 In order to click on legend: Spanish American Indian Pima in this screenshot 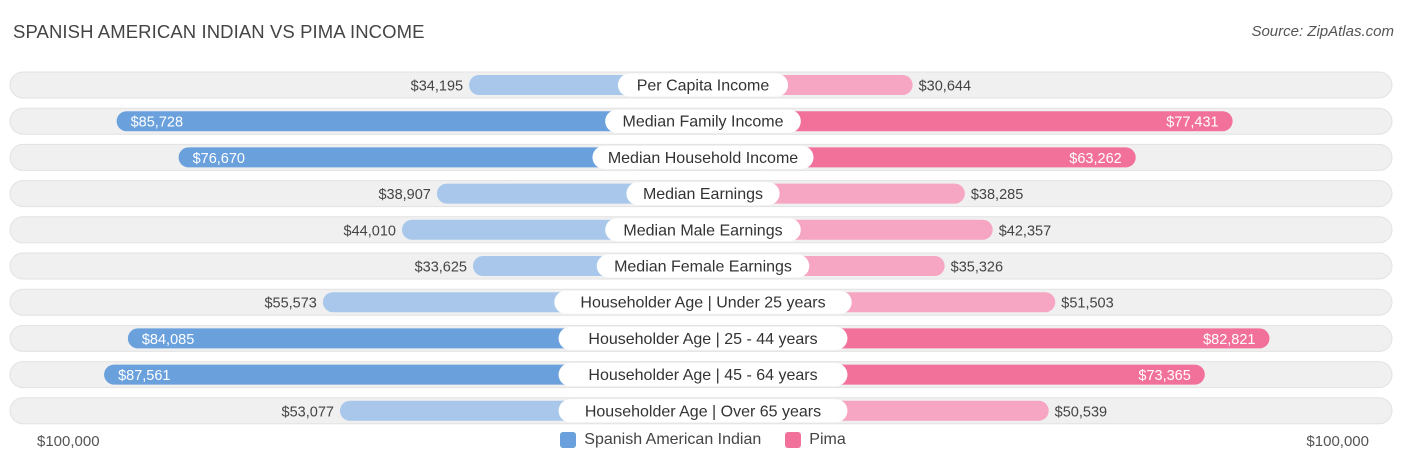, I will do `click(703, 440)`.